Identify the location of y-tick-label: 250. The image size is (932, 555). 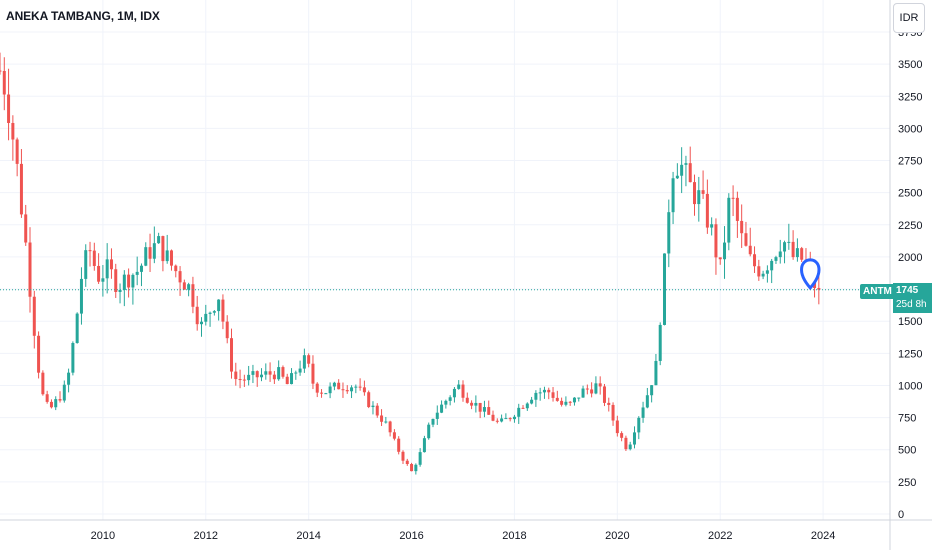
(907, 483).